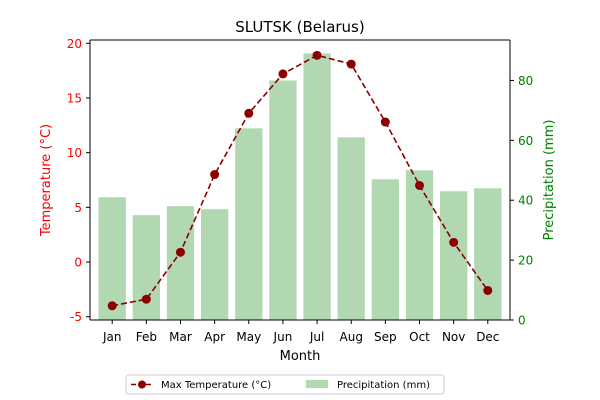 The width and height of the screenshot is (600, 400). What do you see at coordinates (78, 263) in the screenshot?
I see `y-left-tick-label: 0` at bounding box center [78, 263].